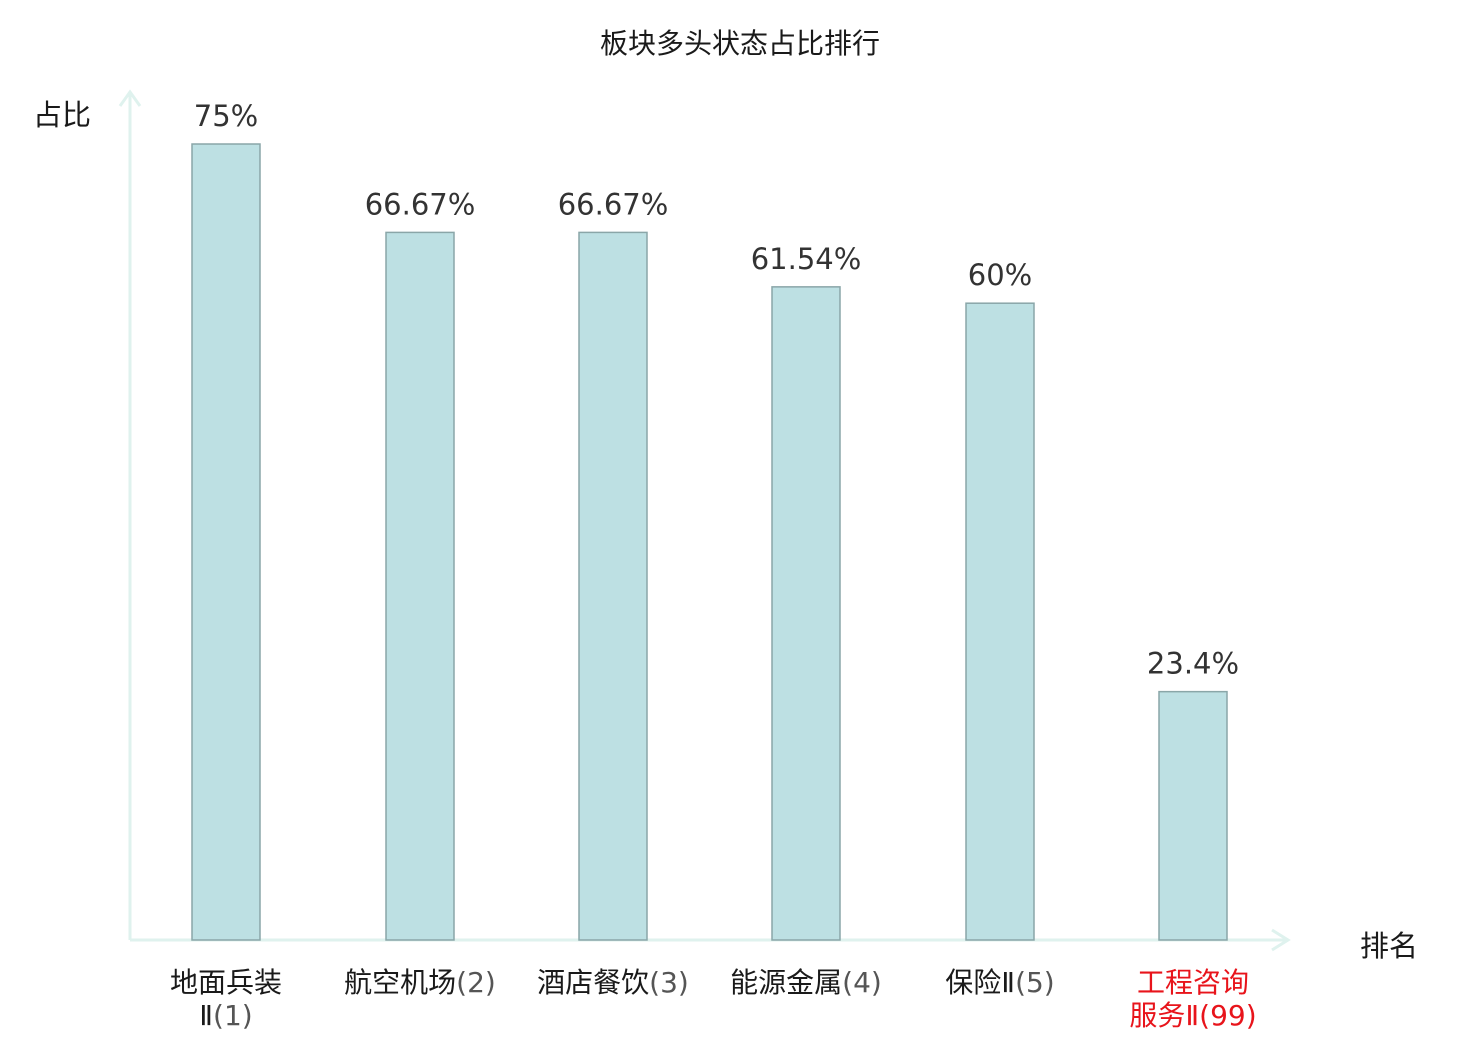 The width and height of the screenshot is (1480, 1040). What do you see at coordinates (862, 982) in the screenshot?
I see `category-rank: (4)` at bounding box center [862, 982].